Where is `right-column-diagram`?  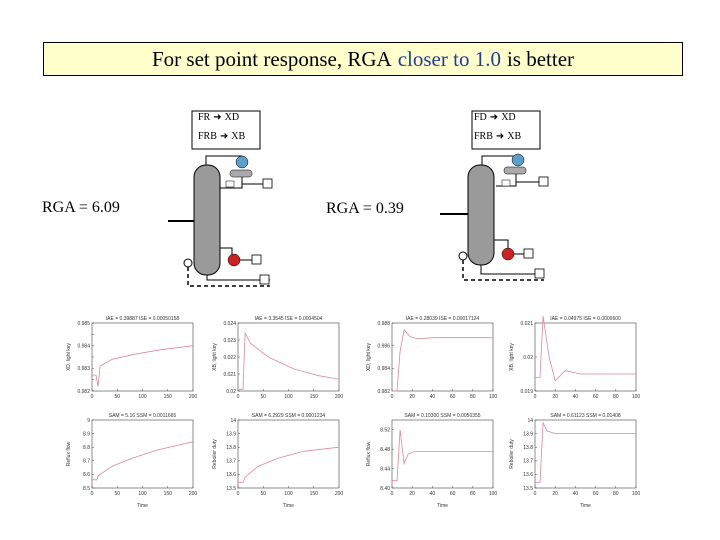 right-column-diagram is located at coordinates (494, 195).